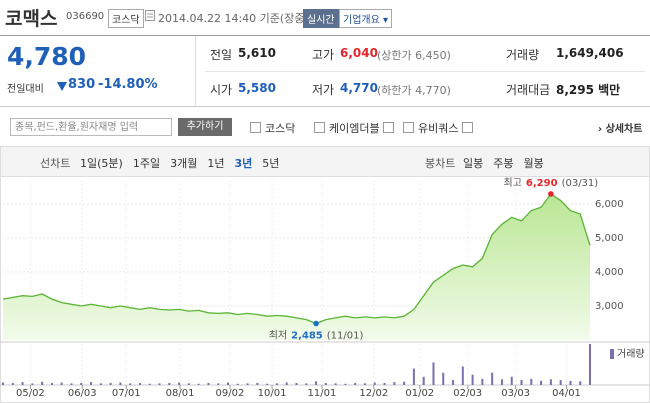  I want to click on stat-label: 전일, so click(221, 55).